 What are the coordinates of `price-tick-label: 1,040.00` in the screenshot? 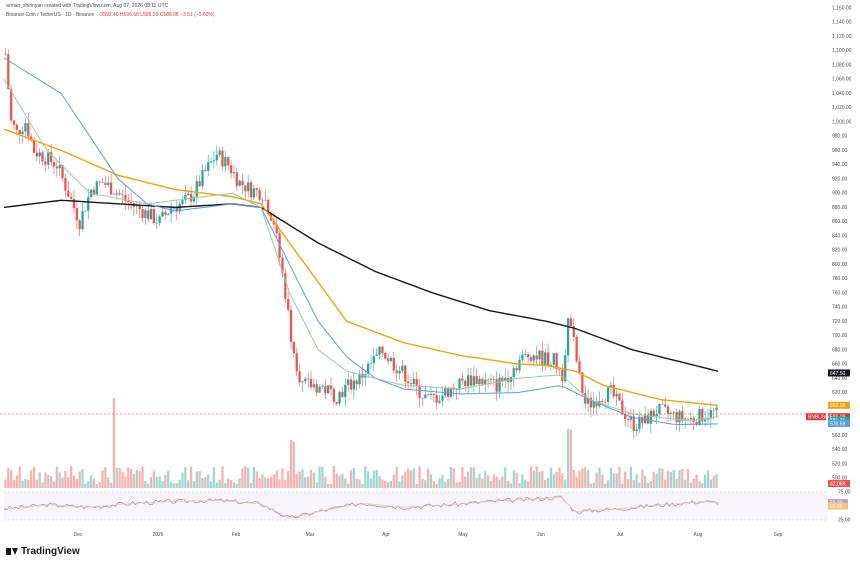 It's located at (842, 94).